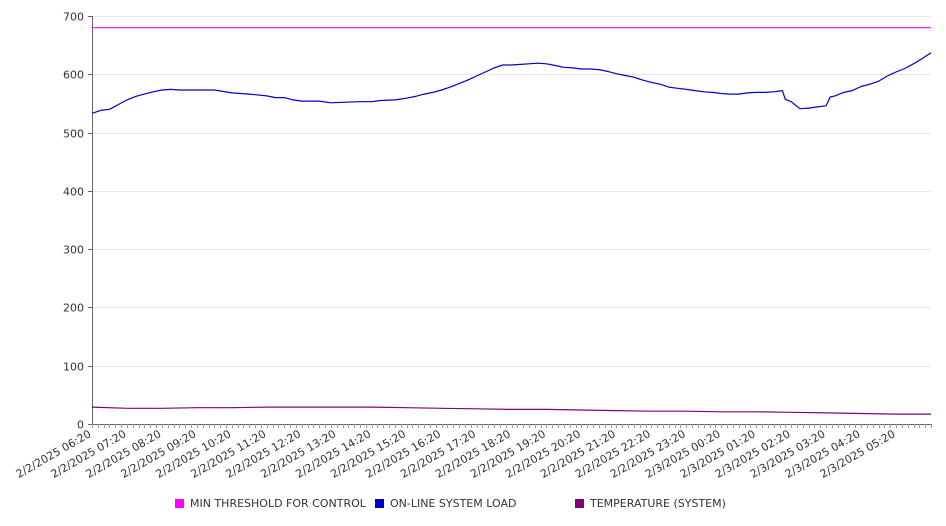 The width and height of the screenshot is (946, 526). Describe the element at coordinates (73, 75) in the screenshot. I see `y-tick-label: 600` at that location.